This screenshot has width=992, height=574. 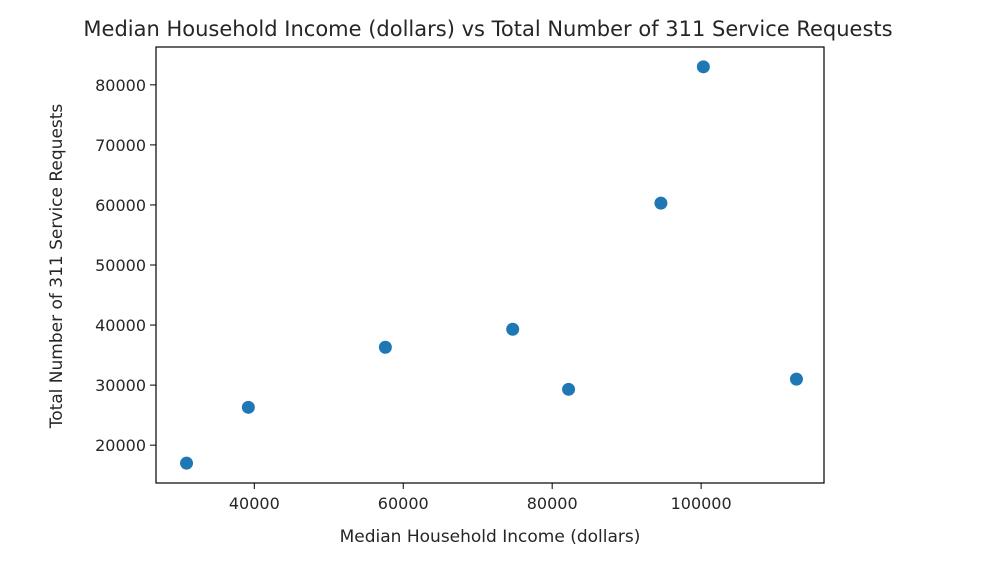 What do you see at coordinates (701, 503) in the screenshot?
I see `x-tick-label: 100000` at bounding box center [701, 503].